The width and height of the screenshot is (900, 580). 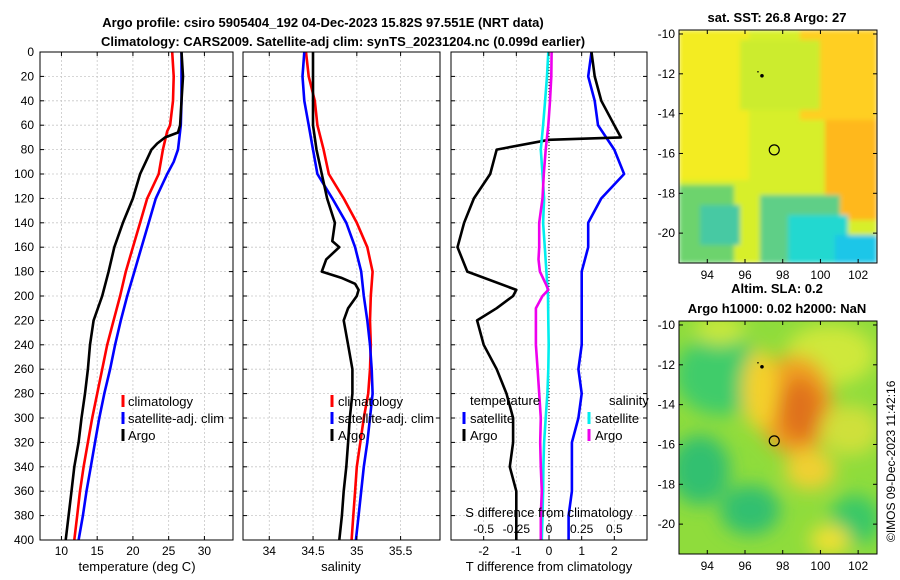 What do you see at coordinates (24, 223) in the screenshot?
I see `depth-tick-label: 140` at bounding box center [24, 223].